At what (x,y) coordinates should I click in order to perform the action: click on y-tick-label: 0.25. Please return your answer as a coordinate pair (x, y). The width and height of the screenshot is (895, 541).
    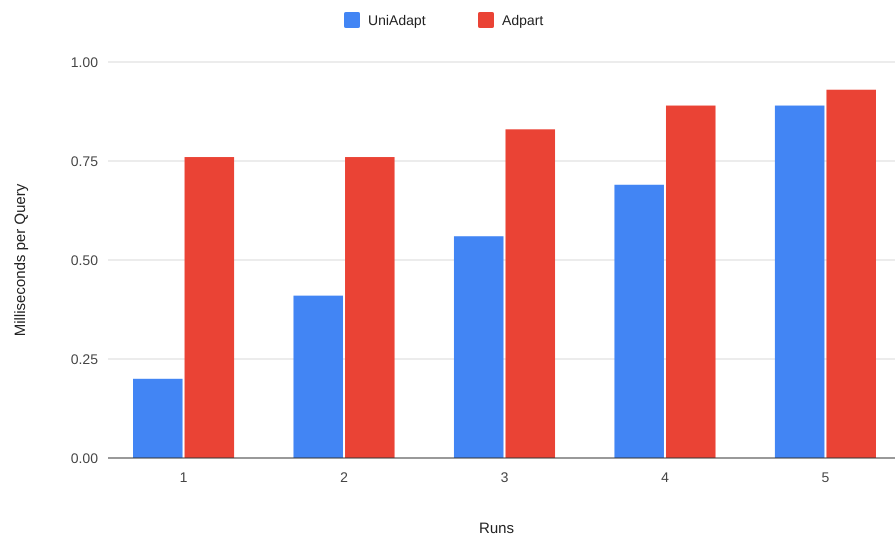
    Looking at the image, I should click on (84, 358).